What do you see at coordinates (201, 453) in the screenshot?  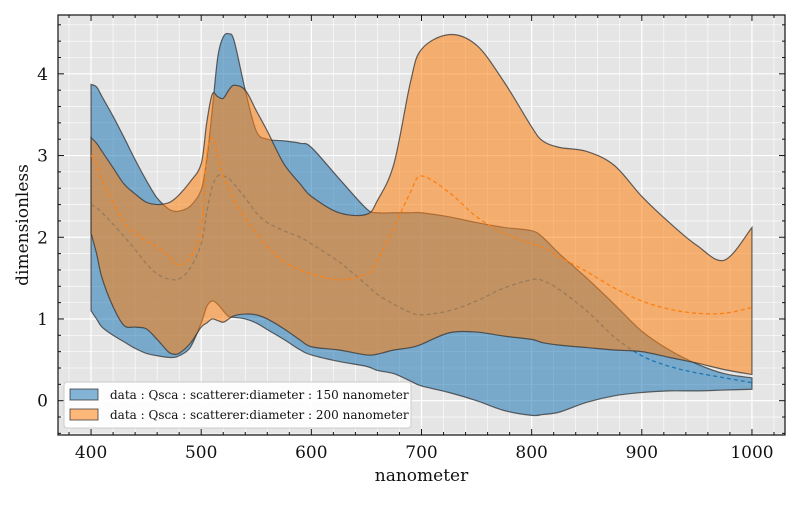 I see `x-tick-label: 500` at bounding box center [201, 453].